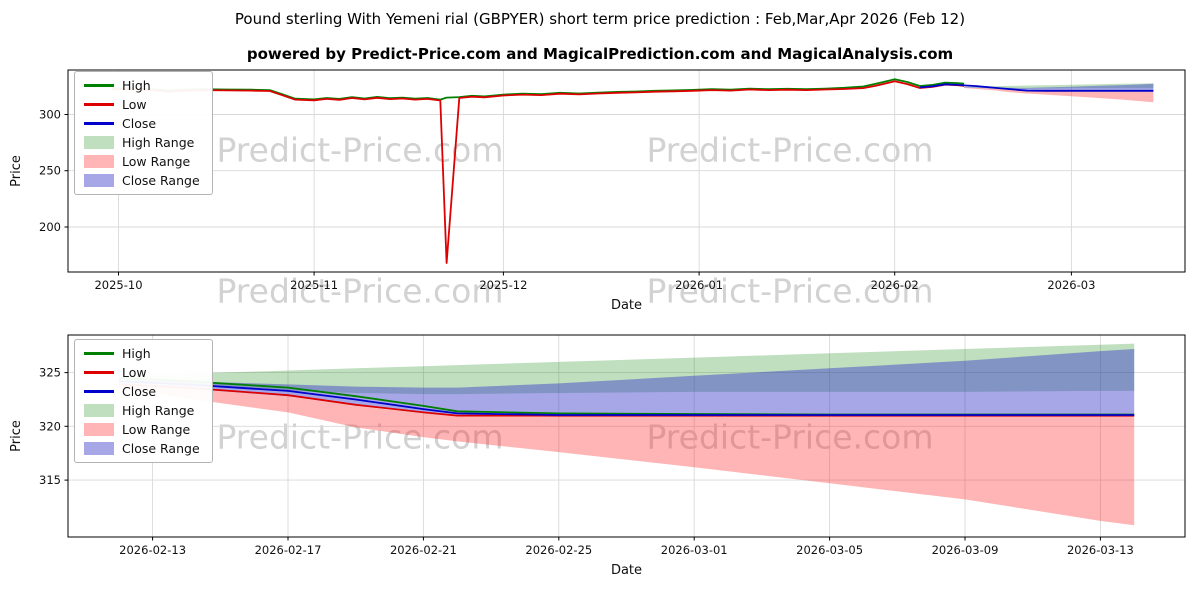 This screenshot has height=600, width=1200. I want to click on y-tick-label: 200, so click(50, 227).